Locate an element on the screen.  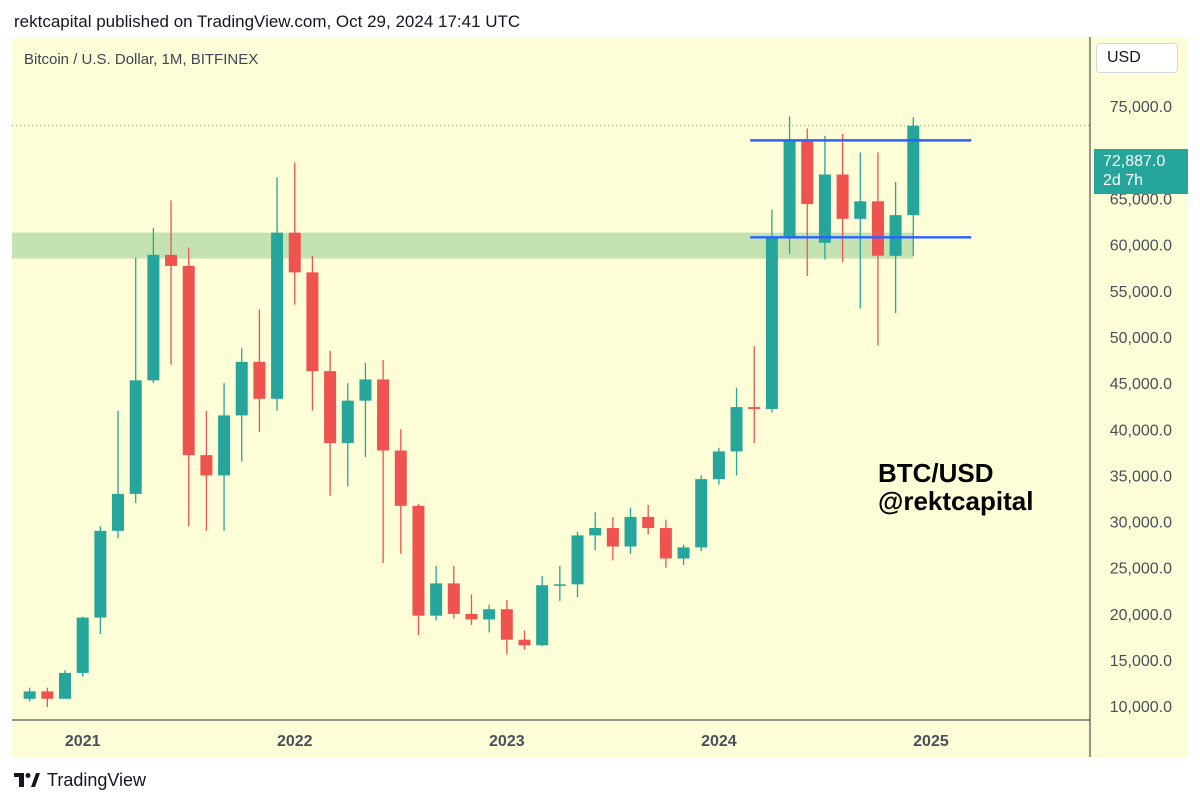
last-price-value: 72,887.0 is located at coordinates (1134, 161).